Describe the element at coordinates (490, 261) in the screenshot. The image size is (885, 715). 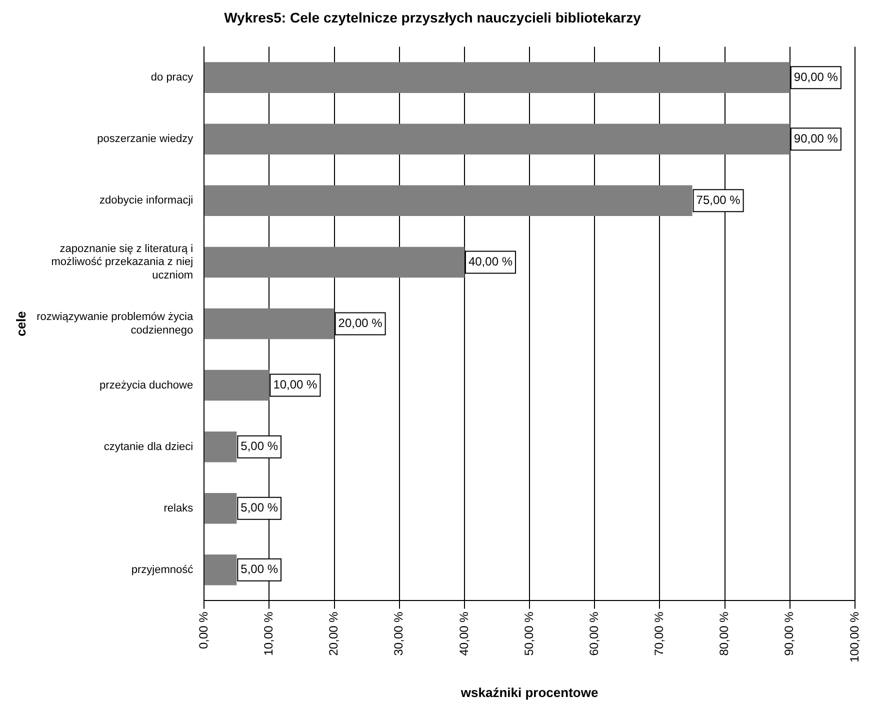
I see `data-label: 40,00 %` at that location.